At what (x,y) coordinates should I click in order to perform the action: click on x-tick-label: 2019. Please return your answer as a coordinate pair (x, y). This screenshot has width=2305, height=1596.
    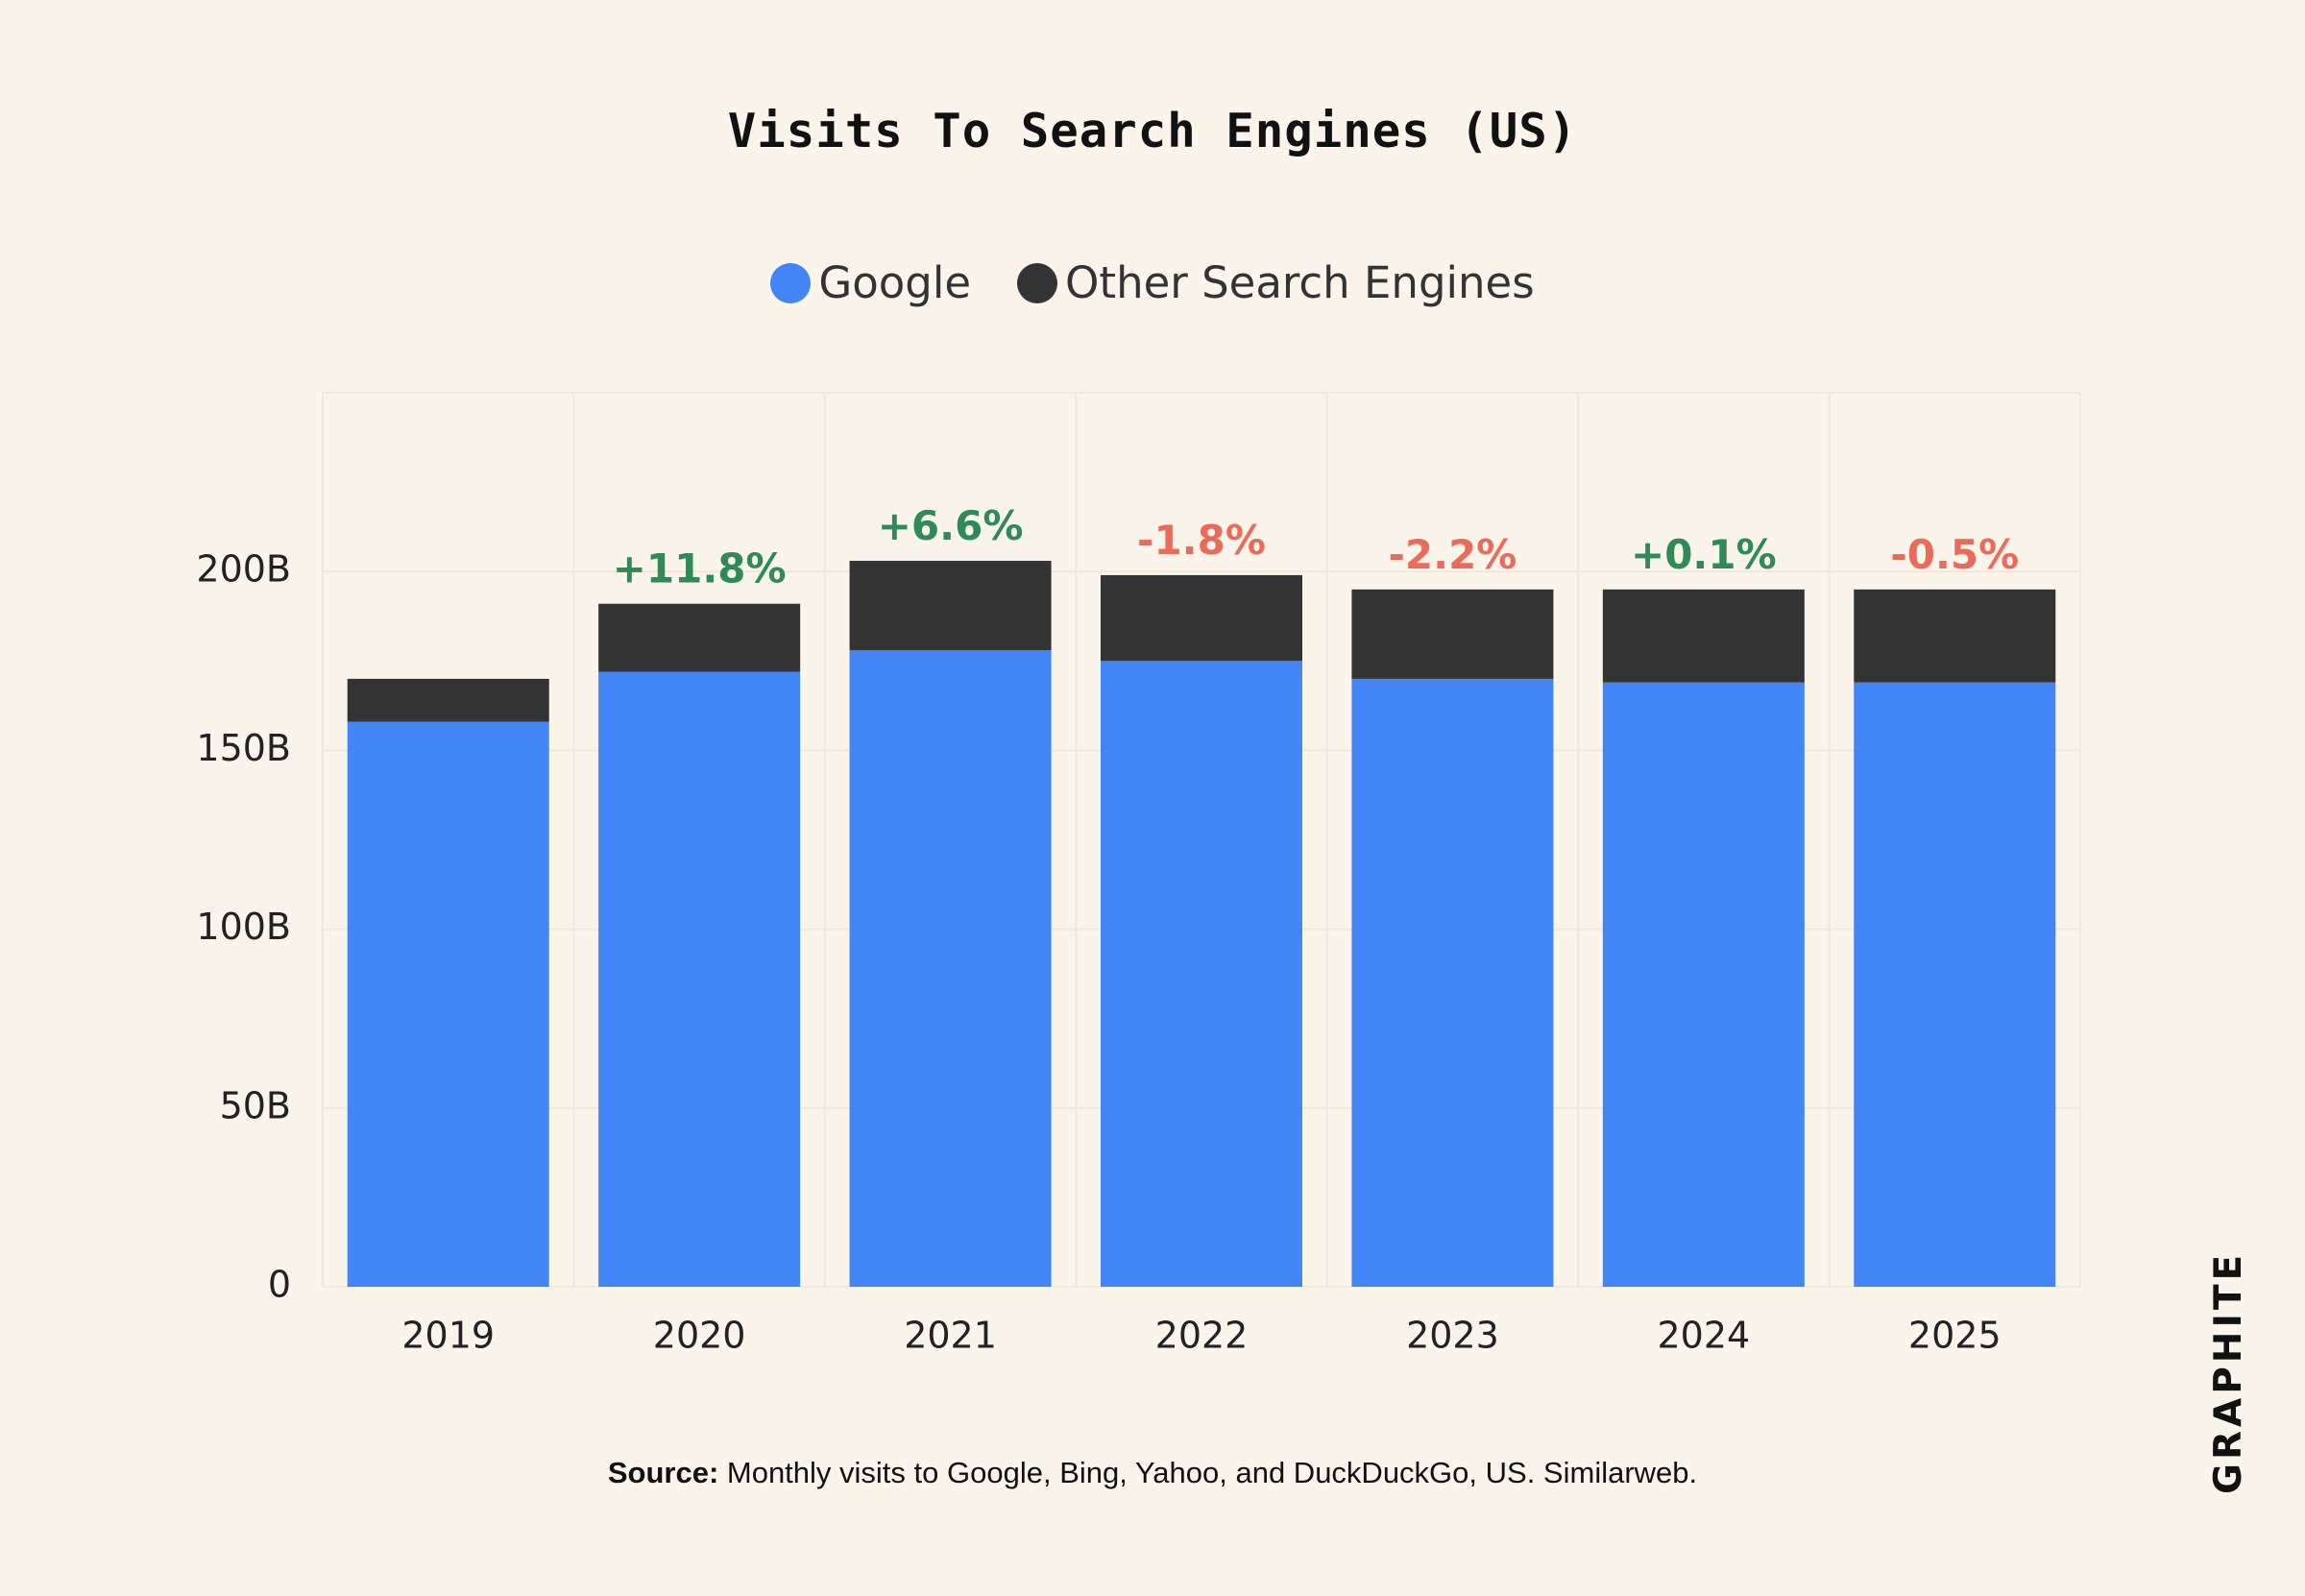
    Looking at the image, I should click on (448, 1336).